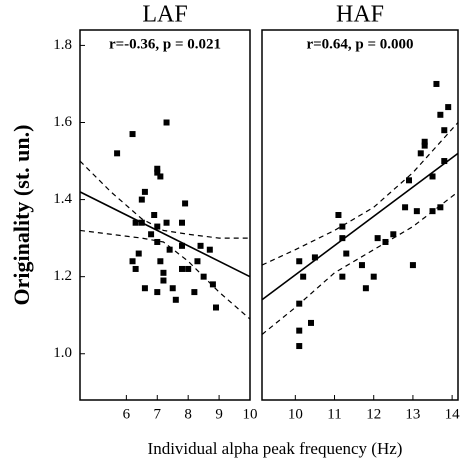 This screenshot has width=474, height=468. Describe the element at coordinates (219, 414) in the screenshot. I see `x-tick-label: 9` at that location.